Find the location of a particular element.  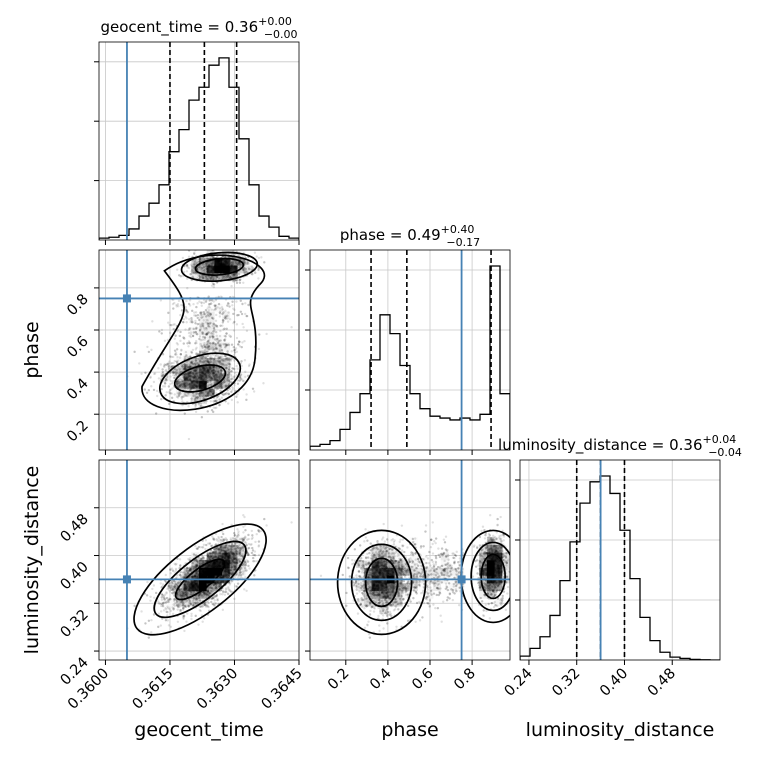

panel-samples is located at coordinates (199, 560).